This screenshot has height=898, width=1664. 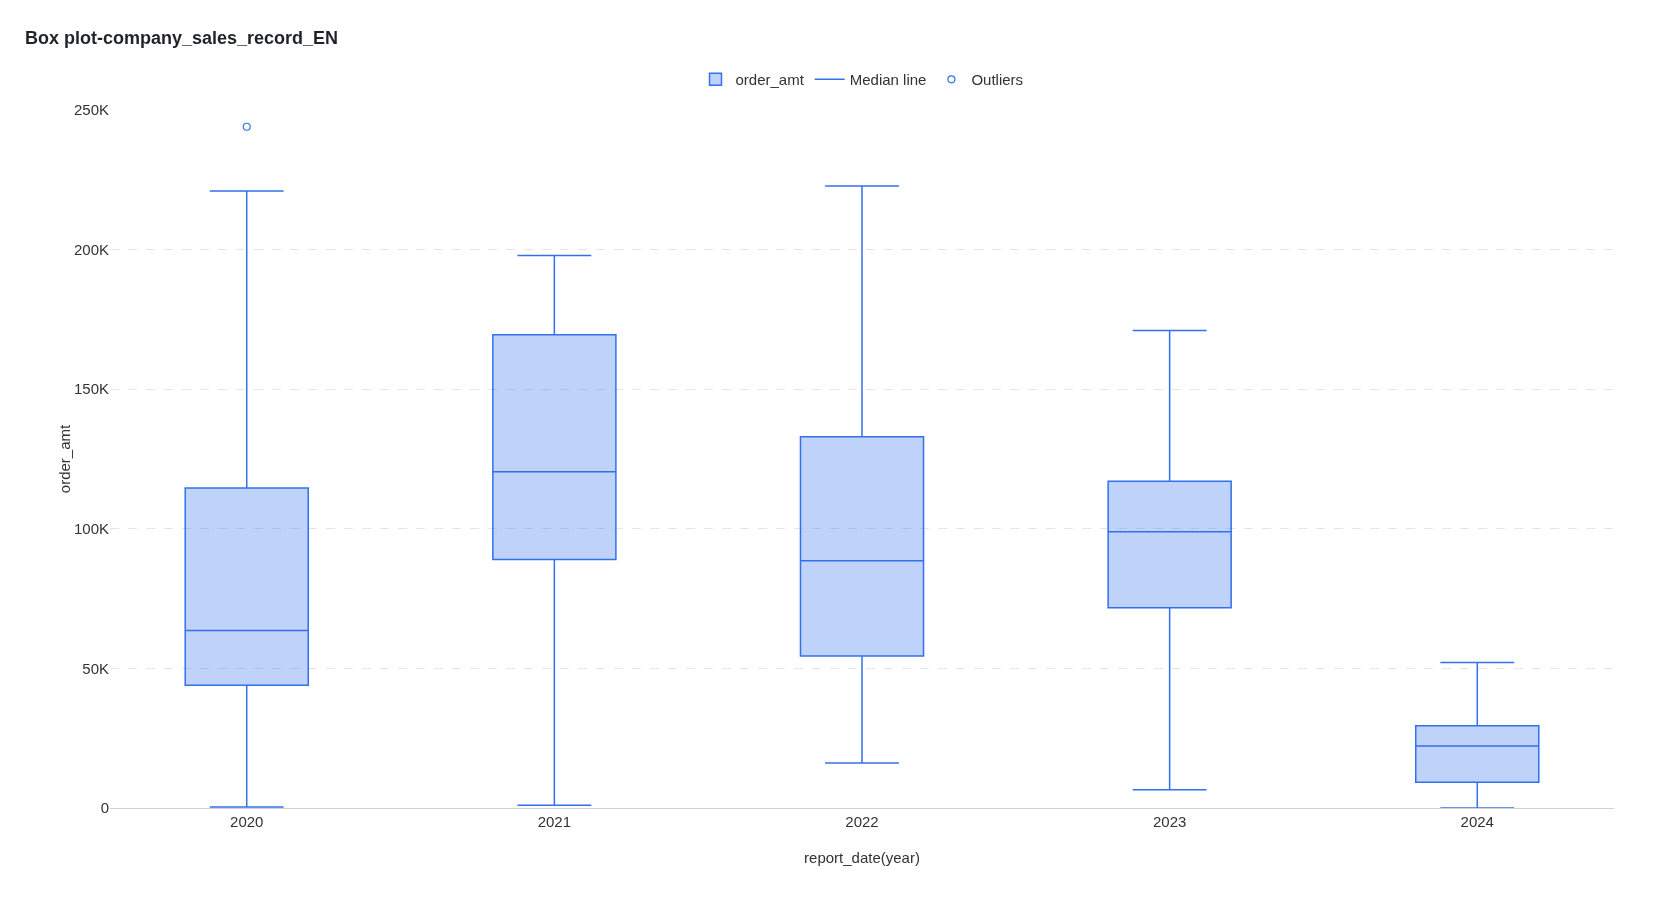 I want to click on x-tick-label: 2024, so click(x=1477, y=821).